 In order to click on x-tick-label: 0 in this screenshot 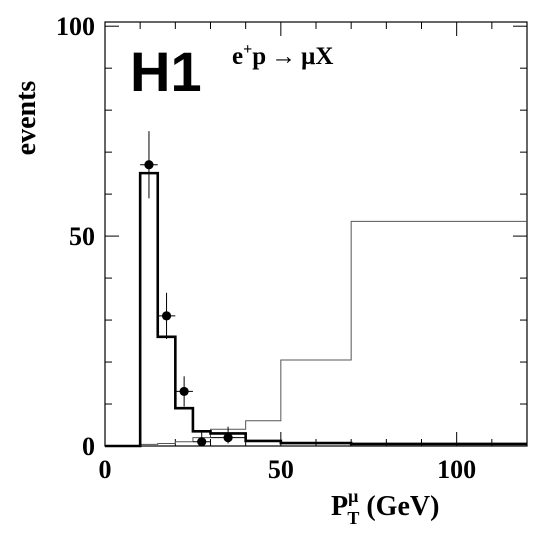, I will do `click(105, 469)`.